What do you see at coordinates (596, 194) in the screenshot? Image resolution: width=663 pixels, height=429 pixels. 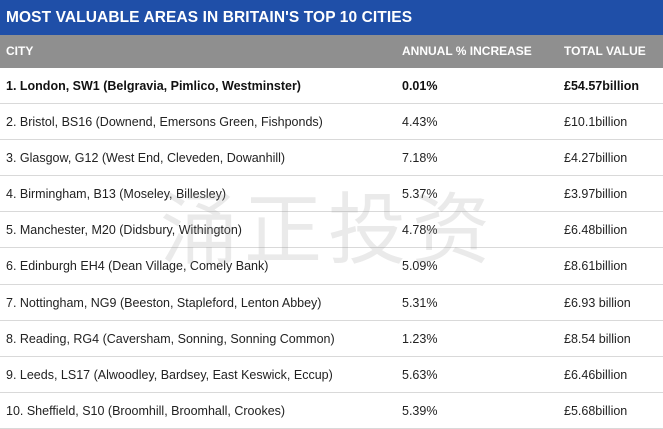 I see `row-total: £3.97billion` at bounding box center [596, 194].